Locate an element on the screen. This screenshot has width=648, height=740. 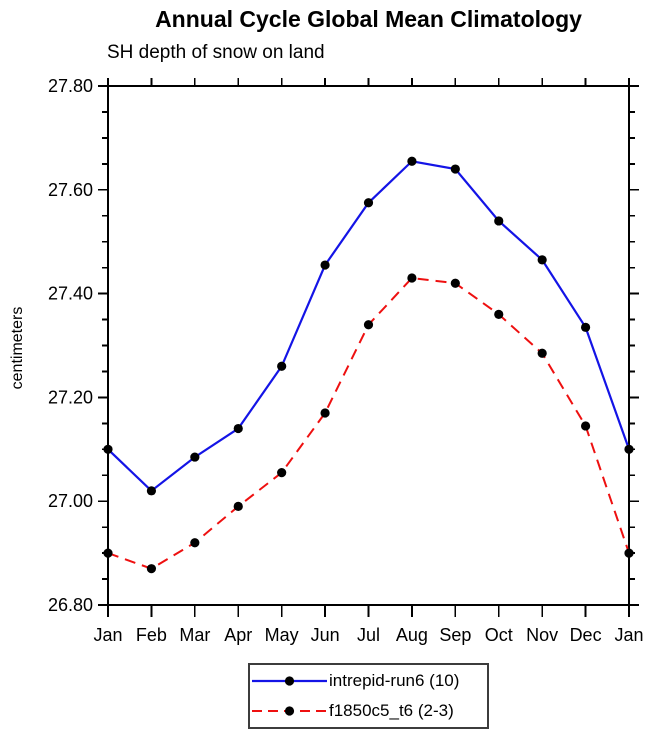
y-tick-label: 27.40 is located at coordinates (70, 294).